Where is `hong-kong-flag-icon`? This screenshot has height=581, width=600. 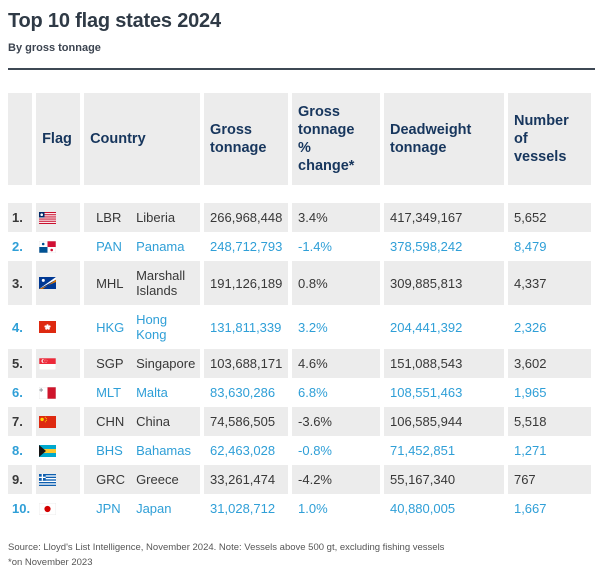 hong-kong-flag-icon is located at coordinates (58, 327).